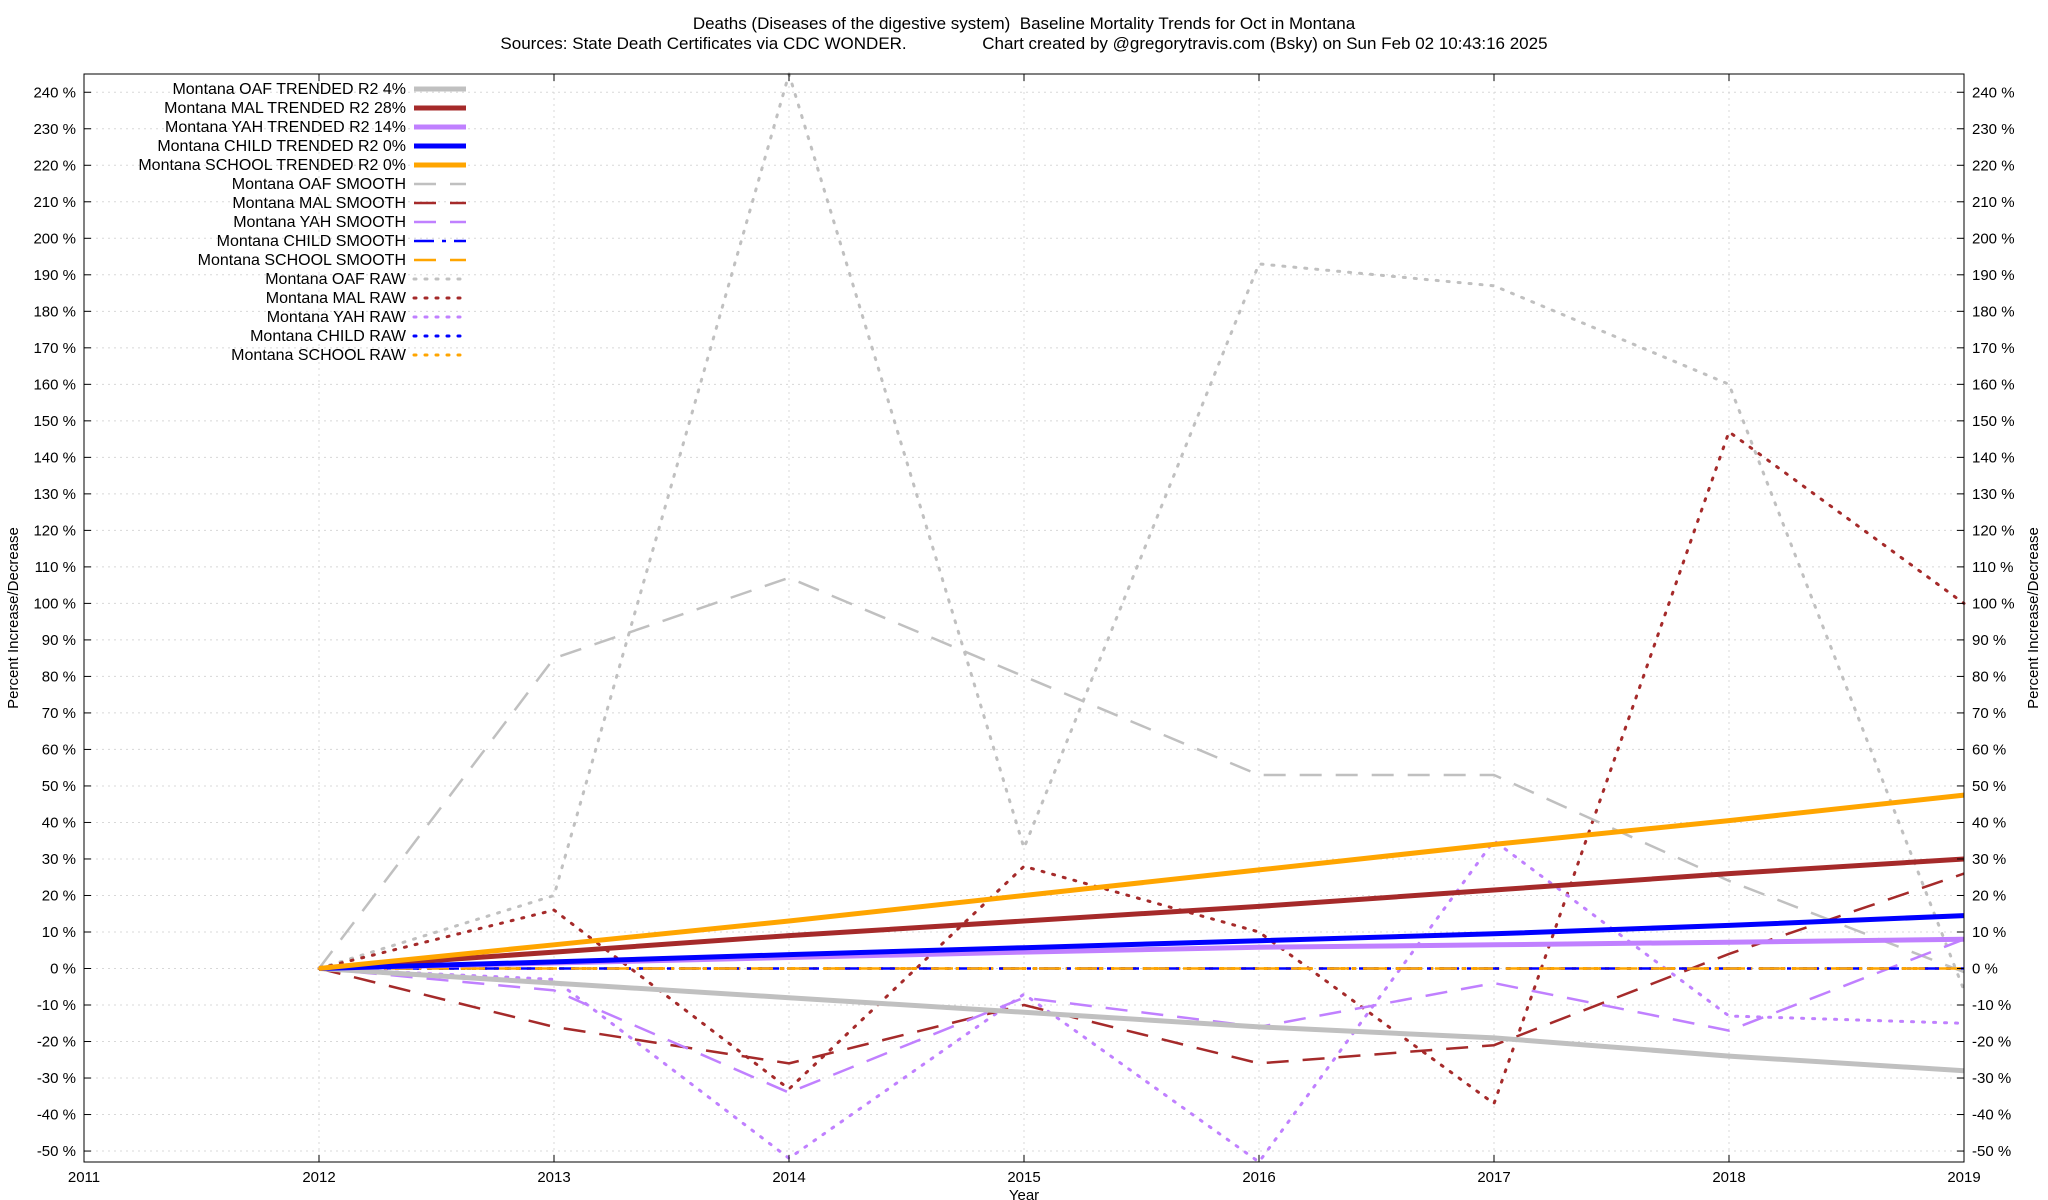  I want to click on y2-tick-label: 90 %, so click(1989, 640).